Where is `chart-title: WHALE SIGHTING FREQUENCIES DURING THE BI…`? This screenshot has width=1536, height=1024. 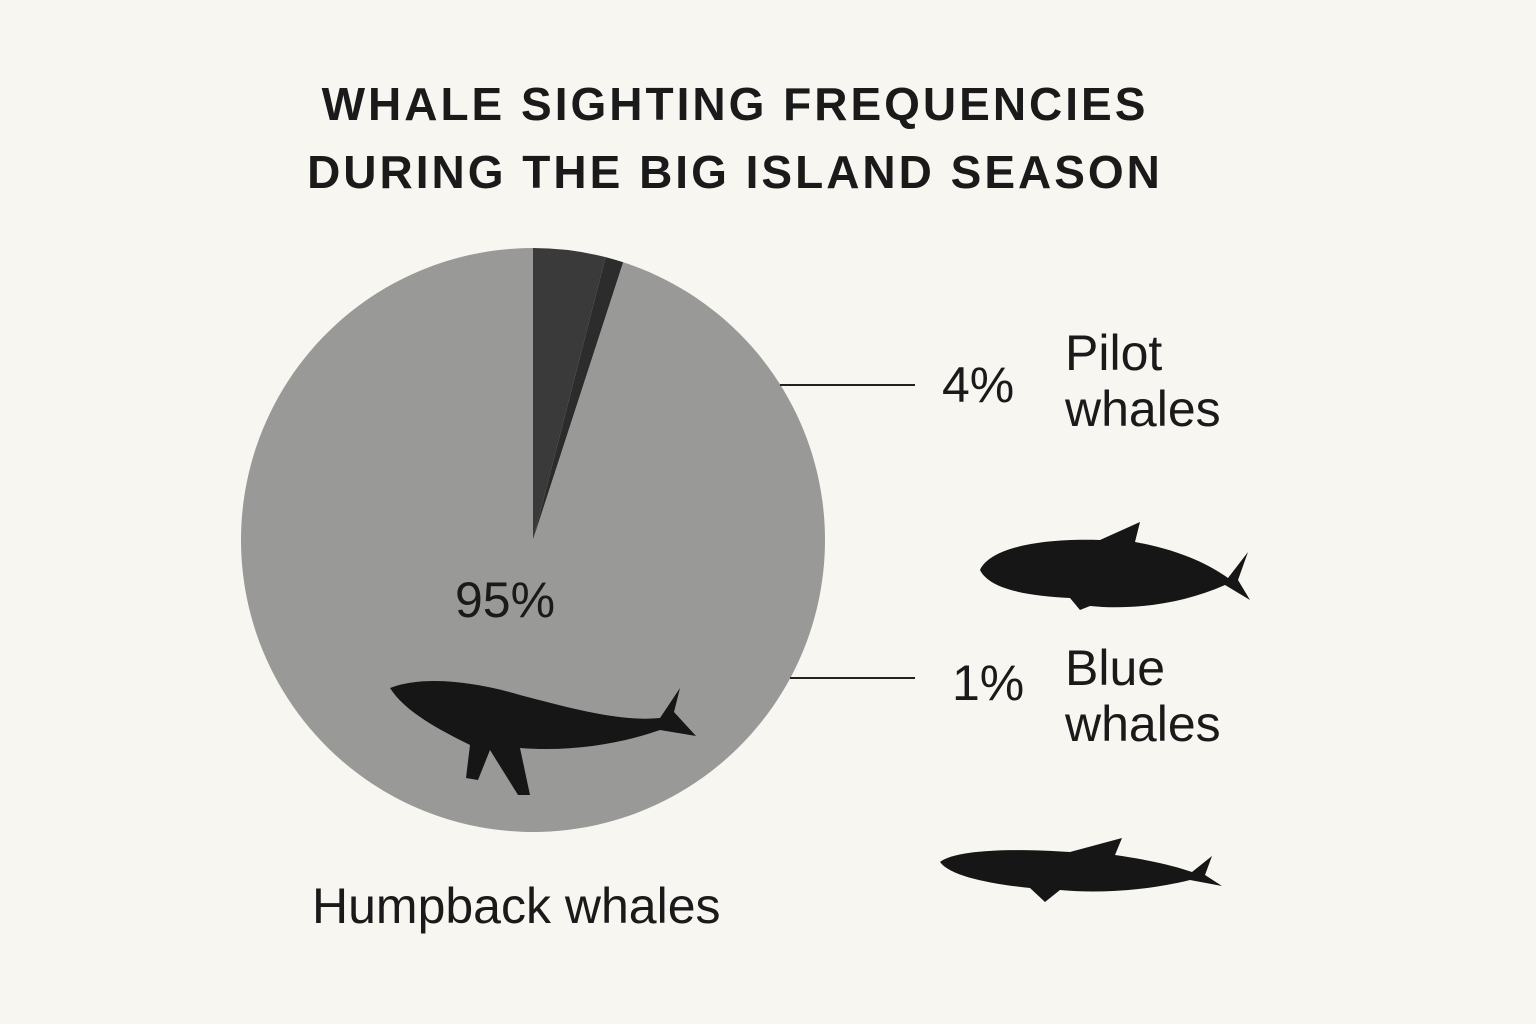 chart-title: WHALE SIGHTING FREQUENCIES DURING THE BI… is located at coordinates (735, 138).